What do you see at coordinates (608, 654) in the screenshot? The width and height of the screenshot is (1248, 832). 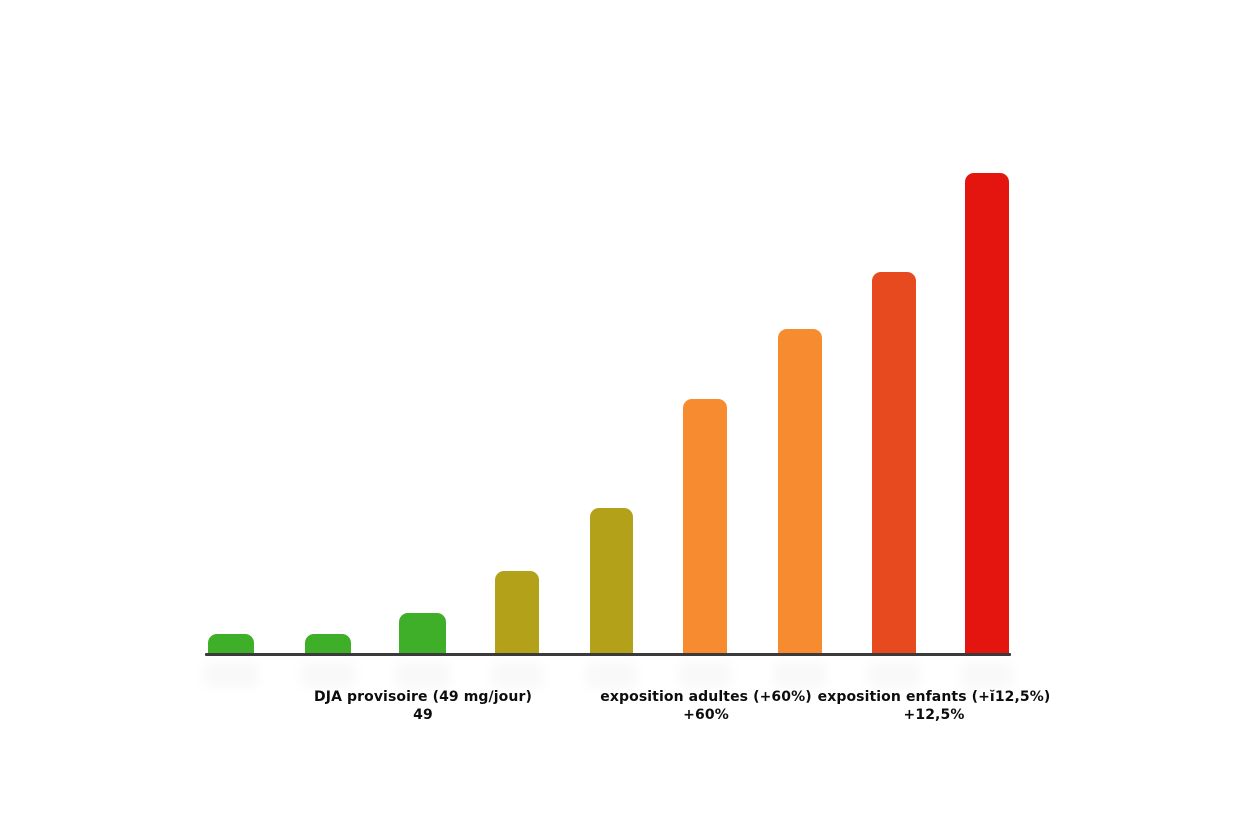 I see `x-axis-baseline` at bounding box center [608, 654].